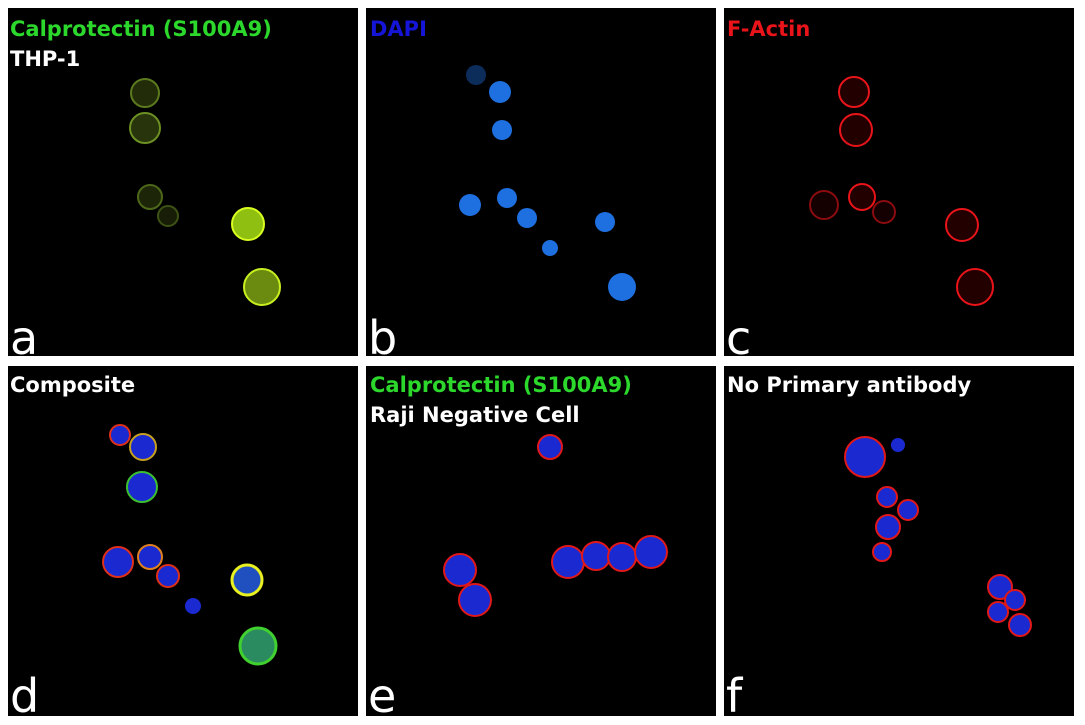 The image size is (1085, 725). What do you see at coordinates (547, 183) in the screenshot?
I see `cells-blue` at bounding box center [547, 183].